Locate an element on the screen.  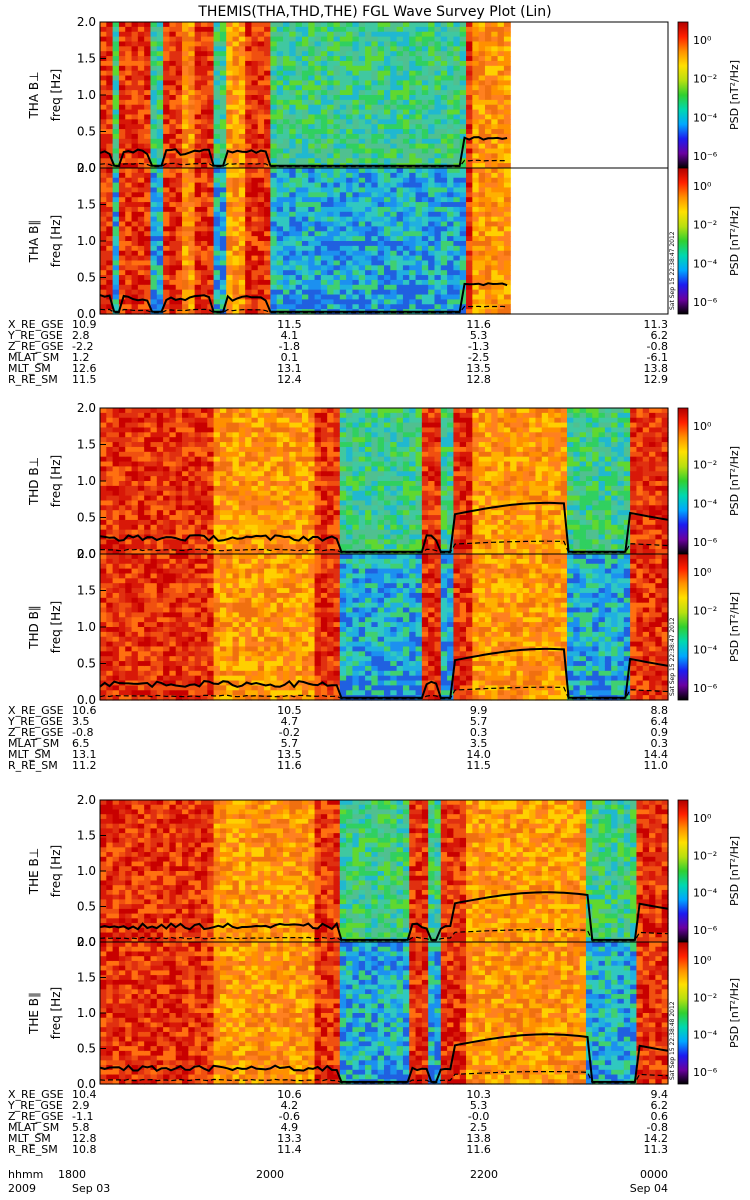
ephemeris-value: 5.3 is located at coordinates (479, 335).